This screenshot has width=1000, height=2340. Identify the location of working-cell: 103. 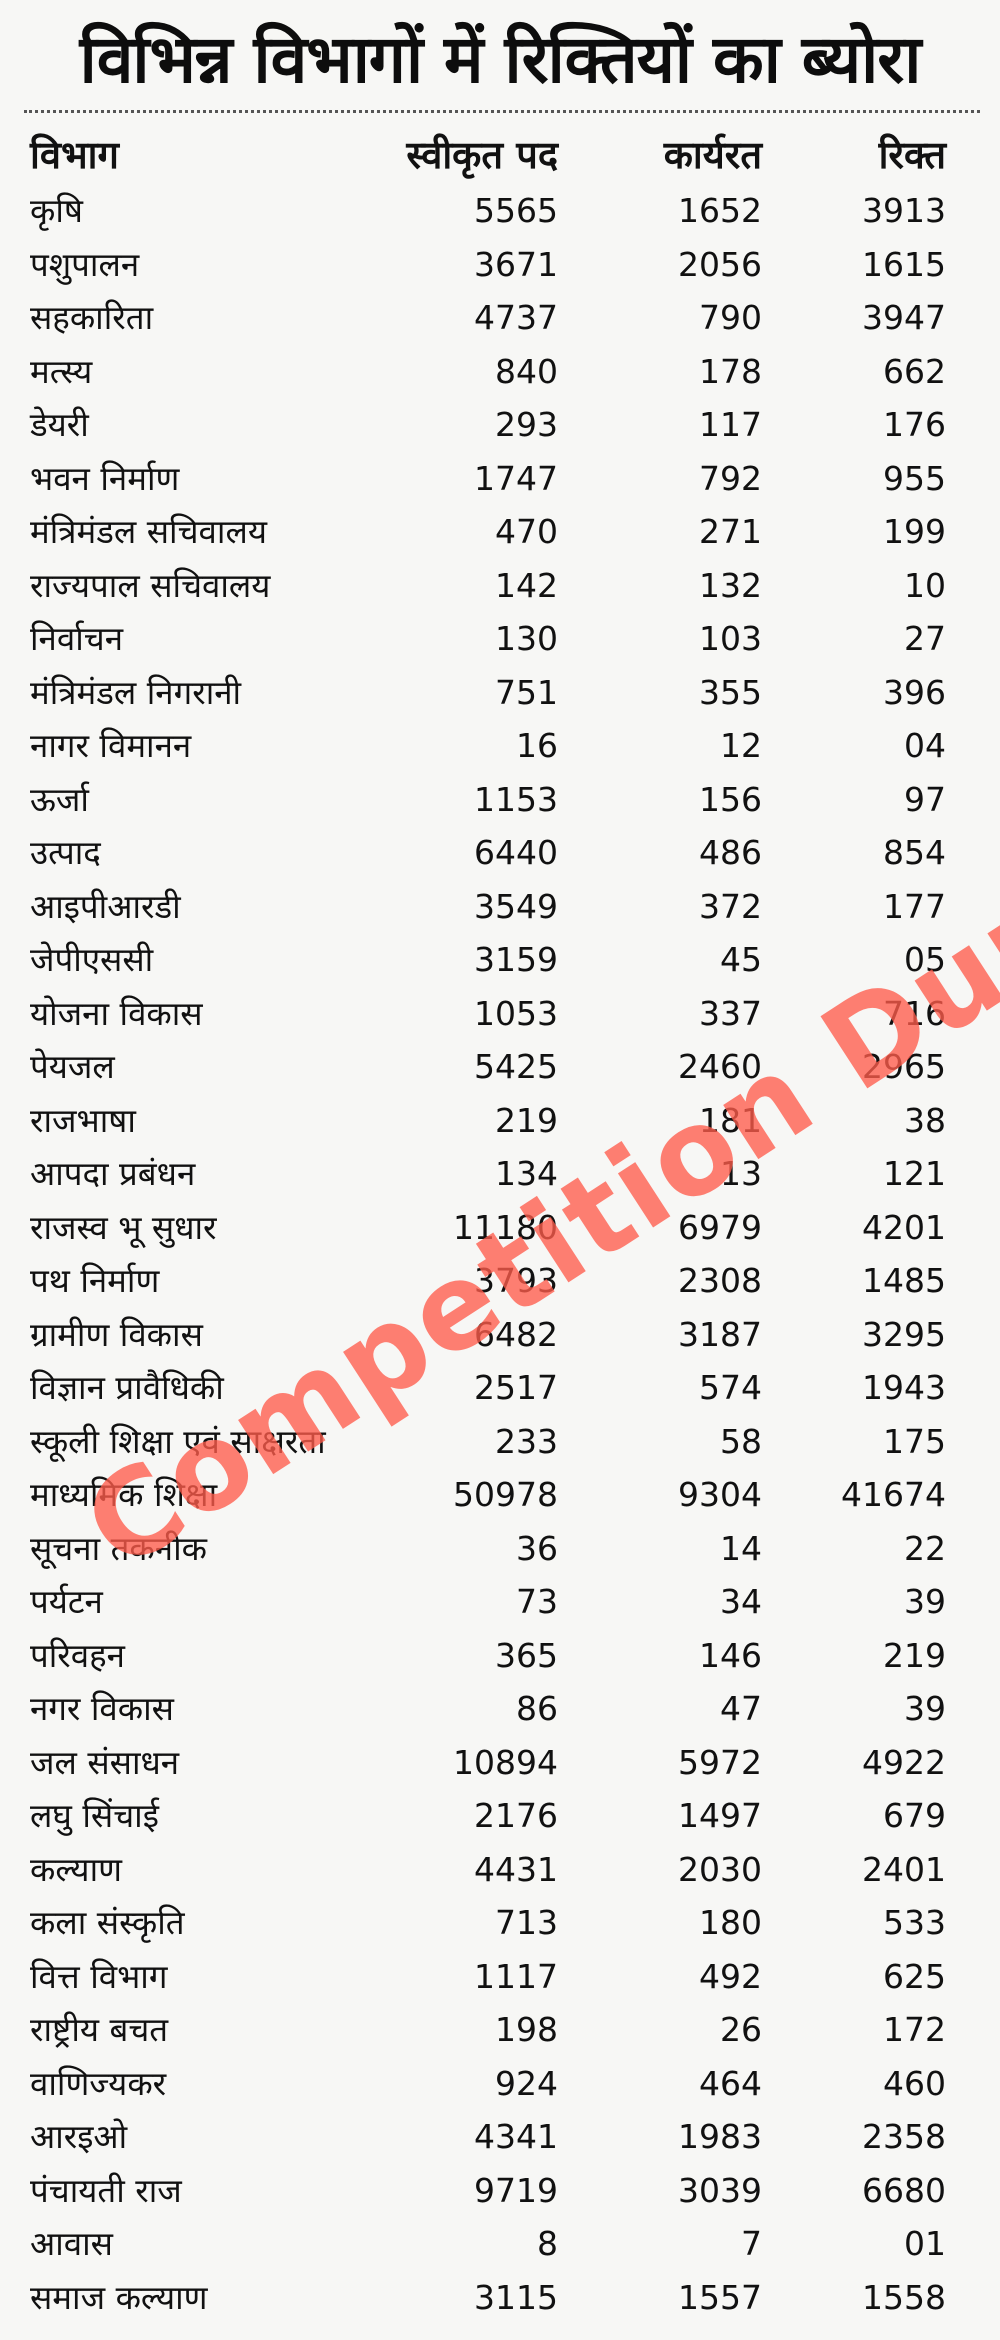
(730, 638).